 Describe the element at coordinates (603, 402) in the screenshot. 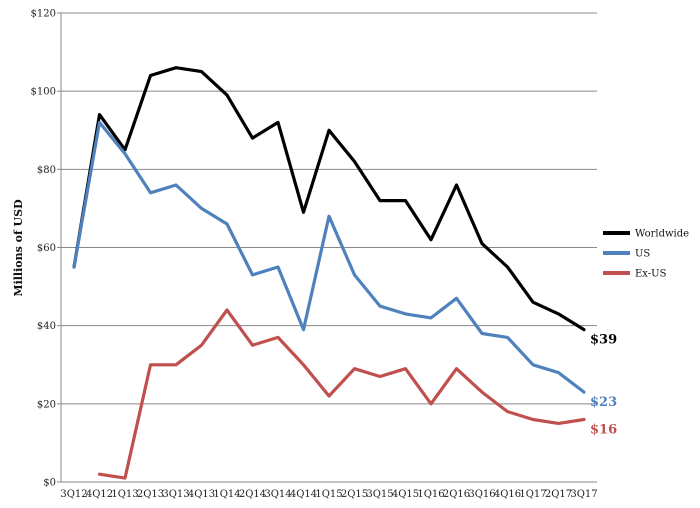

I see `end-label-us: $23` at that location.